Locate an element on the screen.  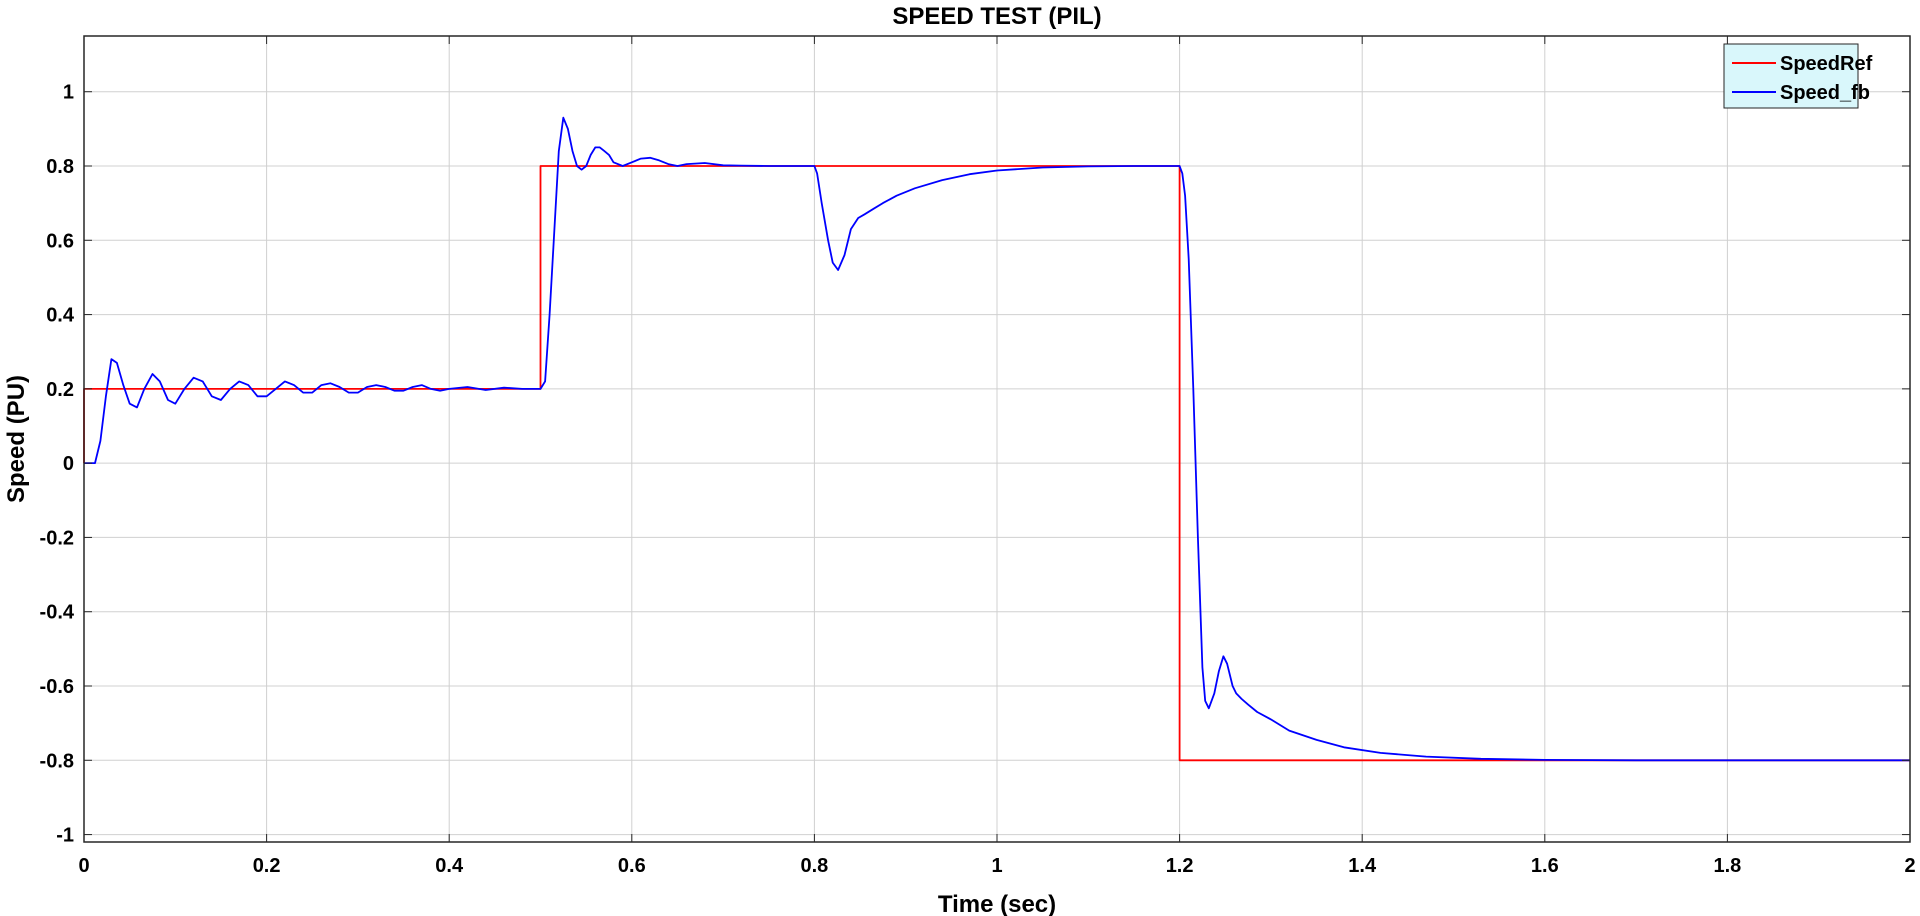
y-tick-label: 0.4 is located at coordinates (60, 316).